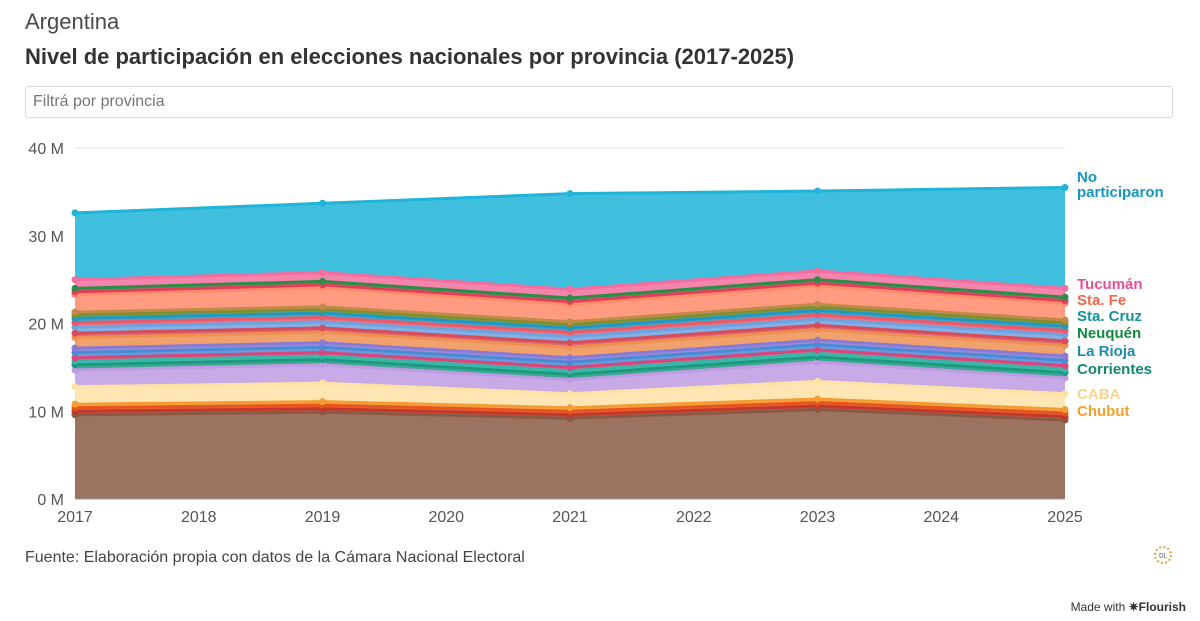 The width and height of the screenshot is (1200, 621). I want to click on x-tick-label: 2019, so click(323, 517).